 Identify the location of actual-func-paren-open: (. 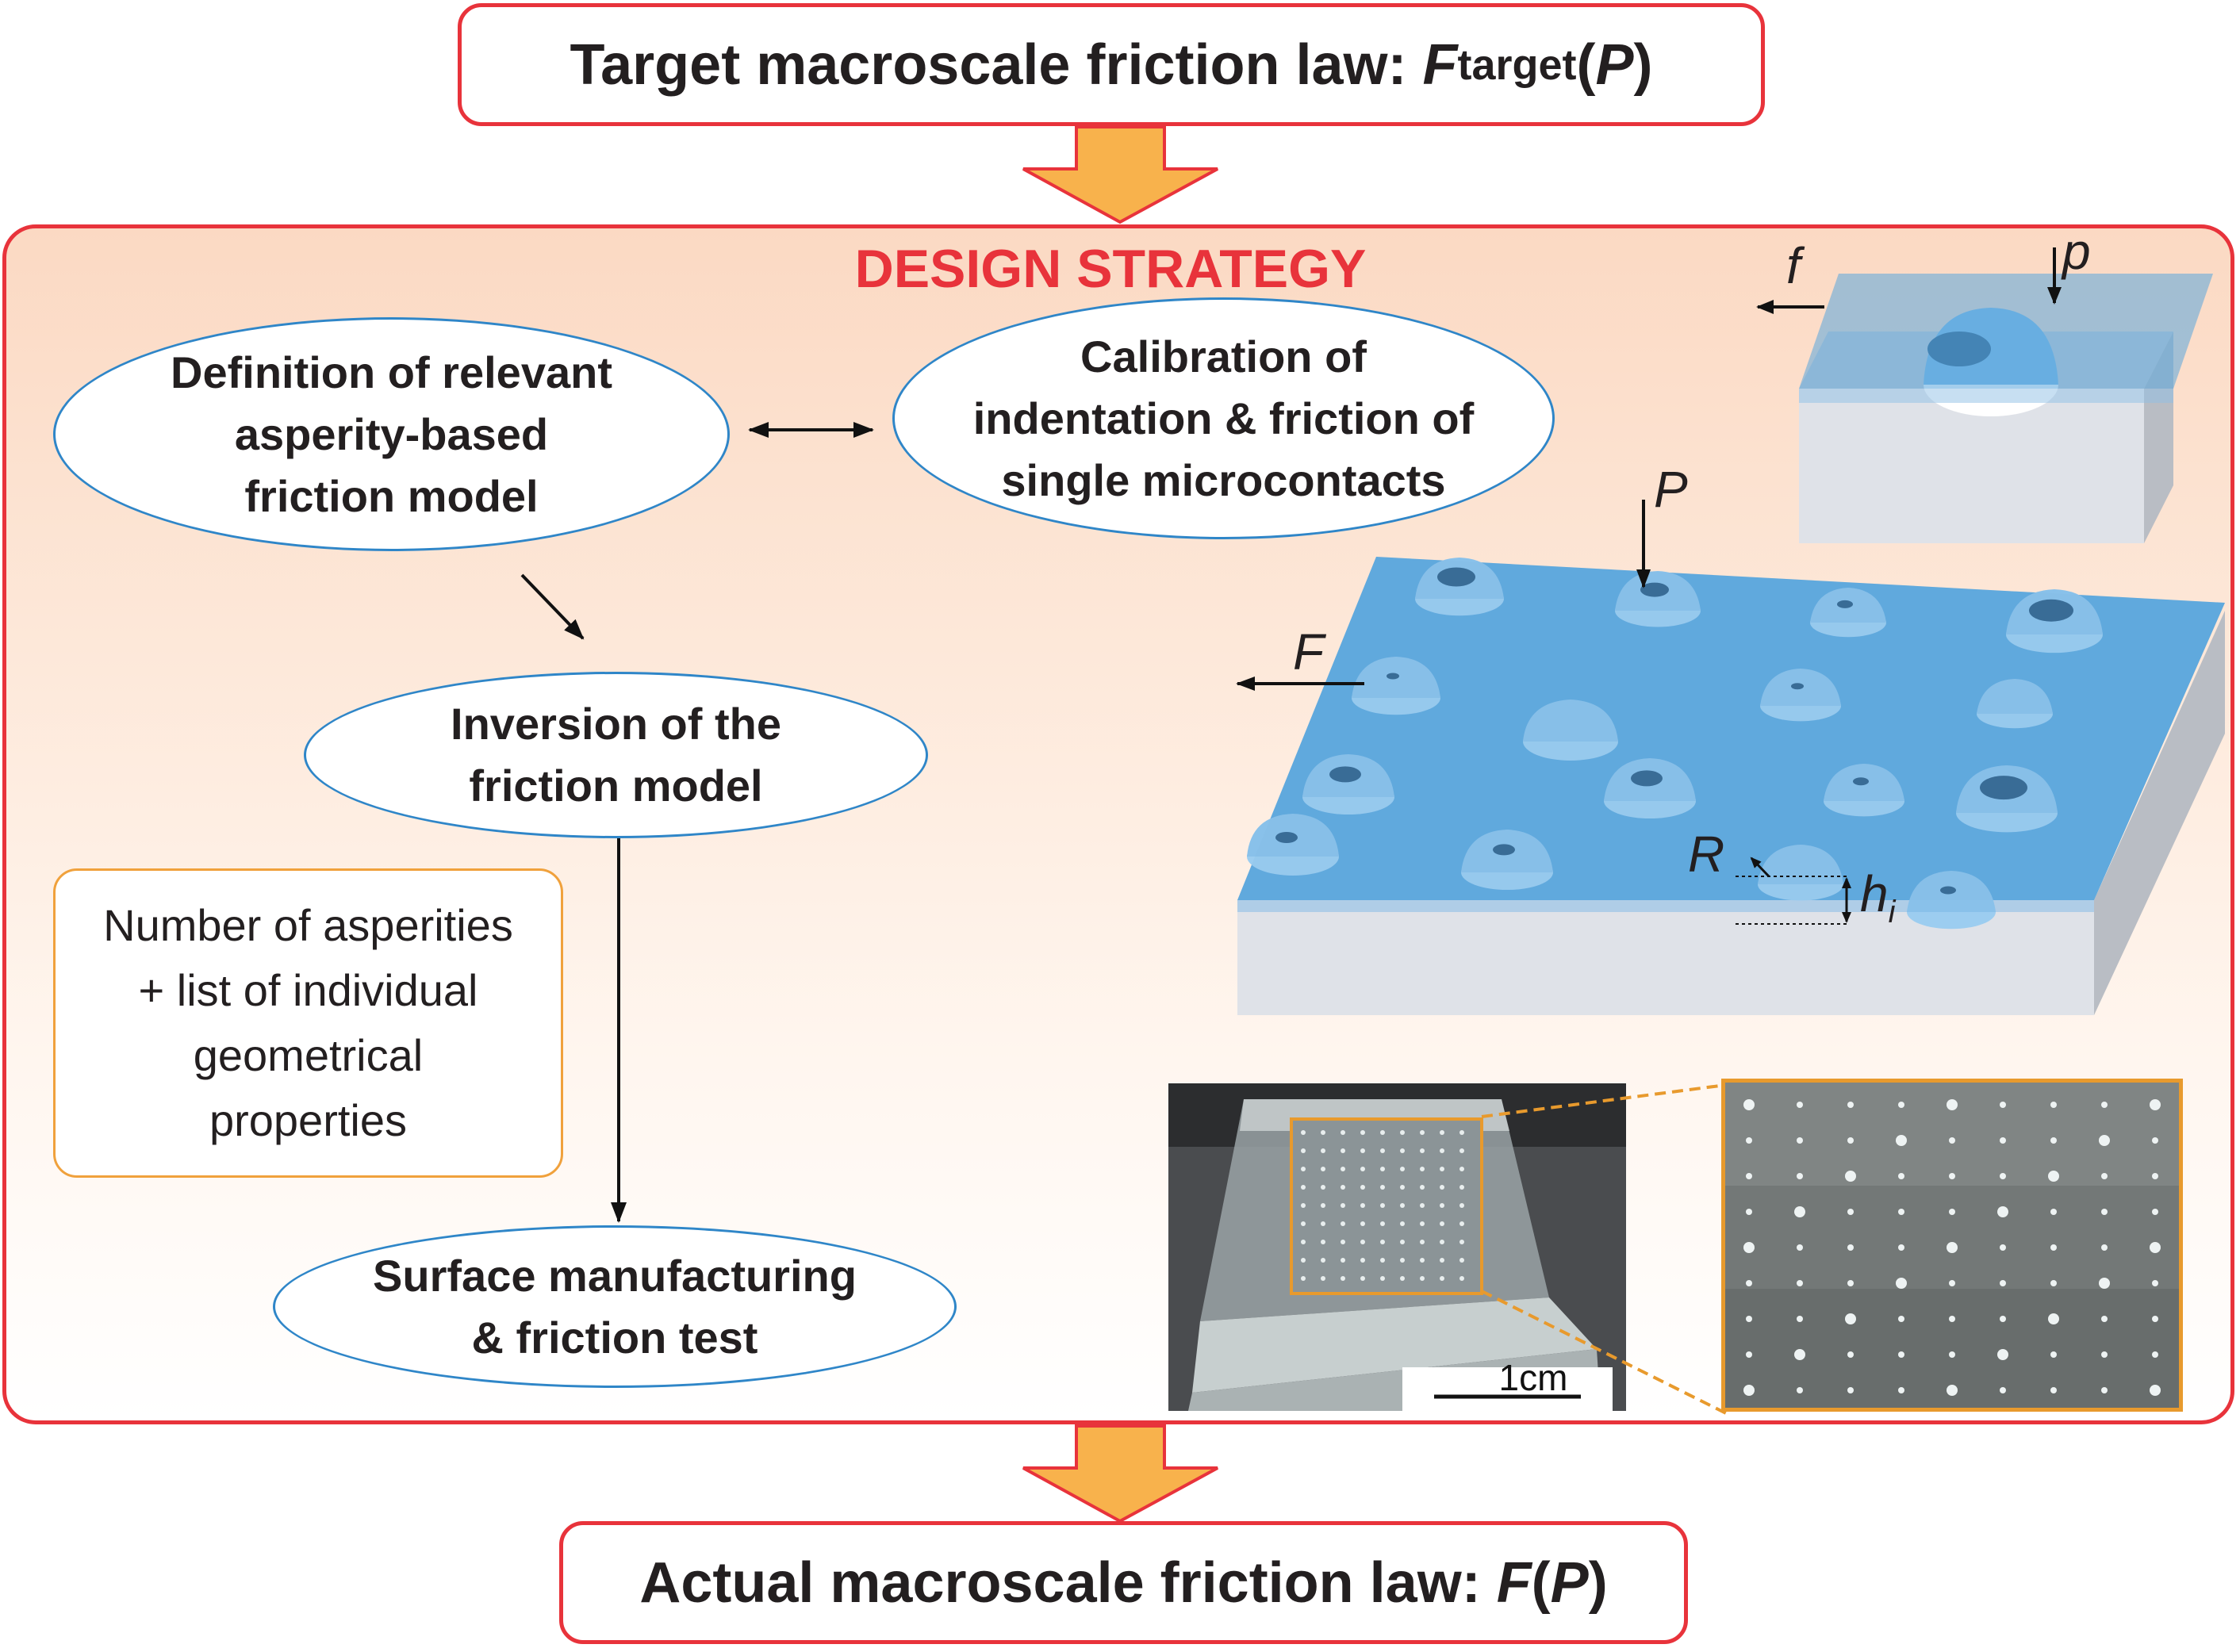
(1541, 1582).